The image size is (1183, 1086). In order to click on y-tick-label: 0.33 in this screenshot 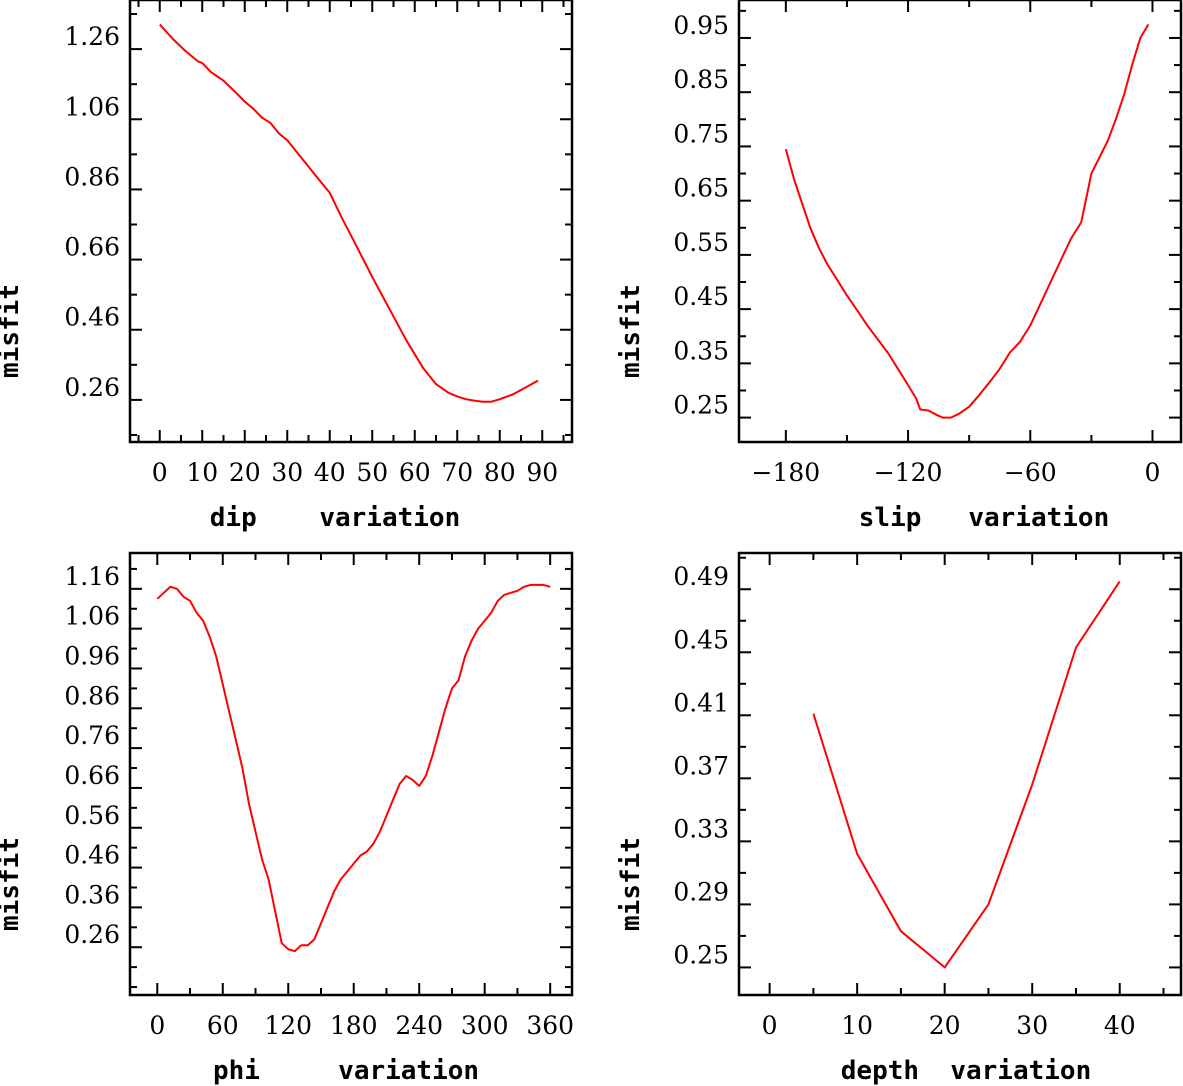, I will do `click(701, 828)`.